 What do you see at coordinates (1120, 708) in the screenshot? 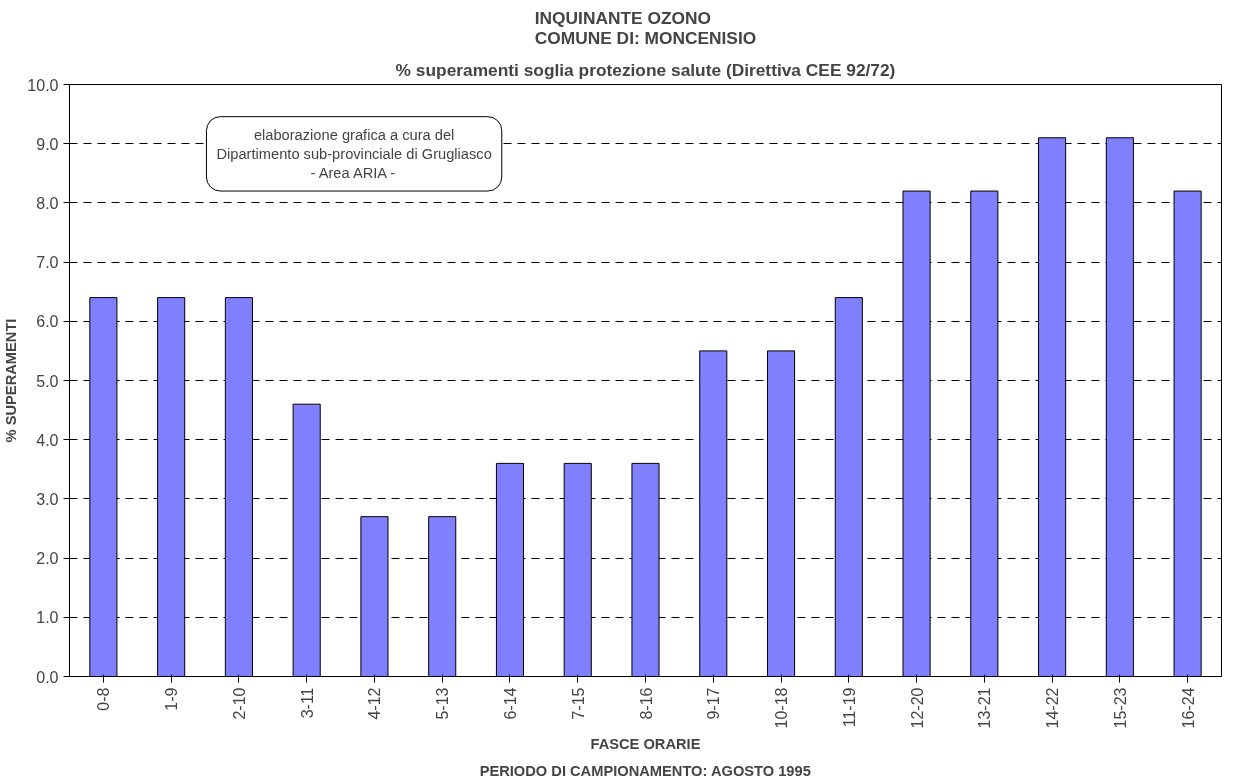
I see `x-tick-label: 15-23` at bounding box center [1120, 708].